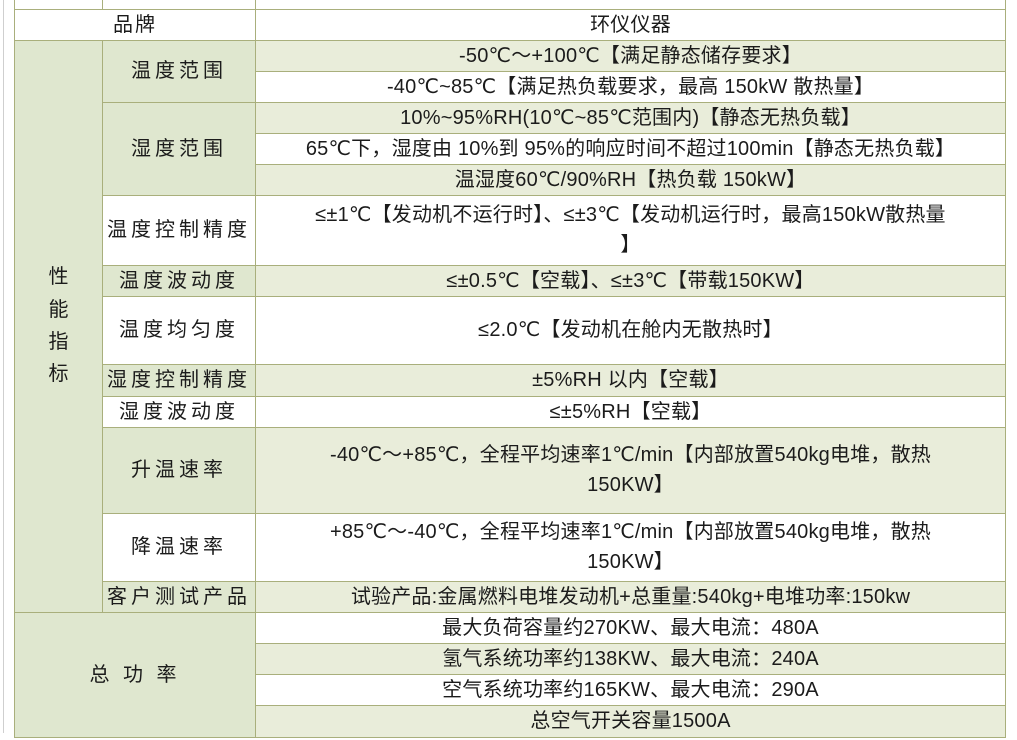  What do you see at coordinates (630, 596) in the screenshot?
I see `customer-product-value: 试验产品:金属燃料电堆发动机+总重量:540kg+电堆功率:150kw` at bounding box center [630, 596].